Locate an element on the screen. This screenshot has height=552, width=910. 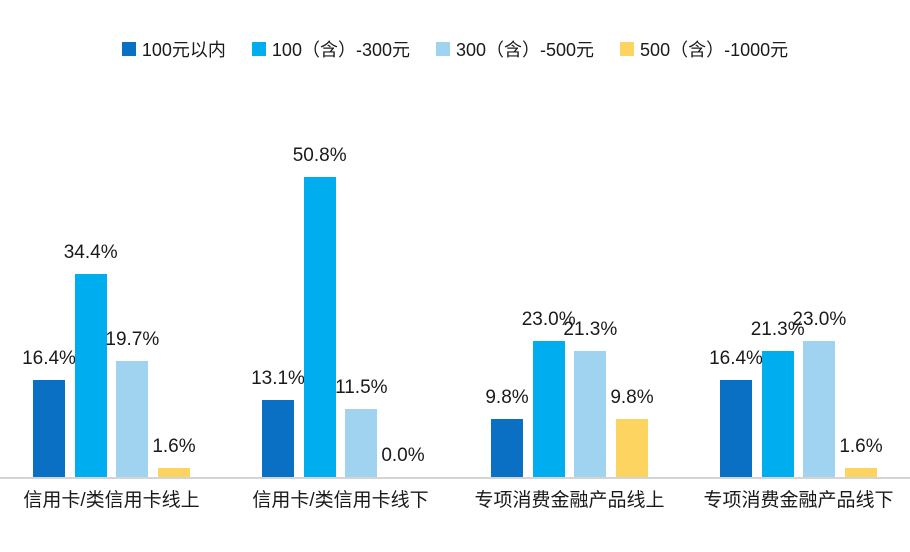
legend-label: 100元以内 is located at coordinates (183, 50).